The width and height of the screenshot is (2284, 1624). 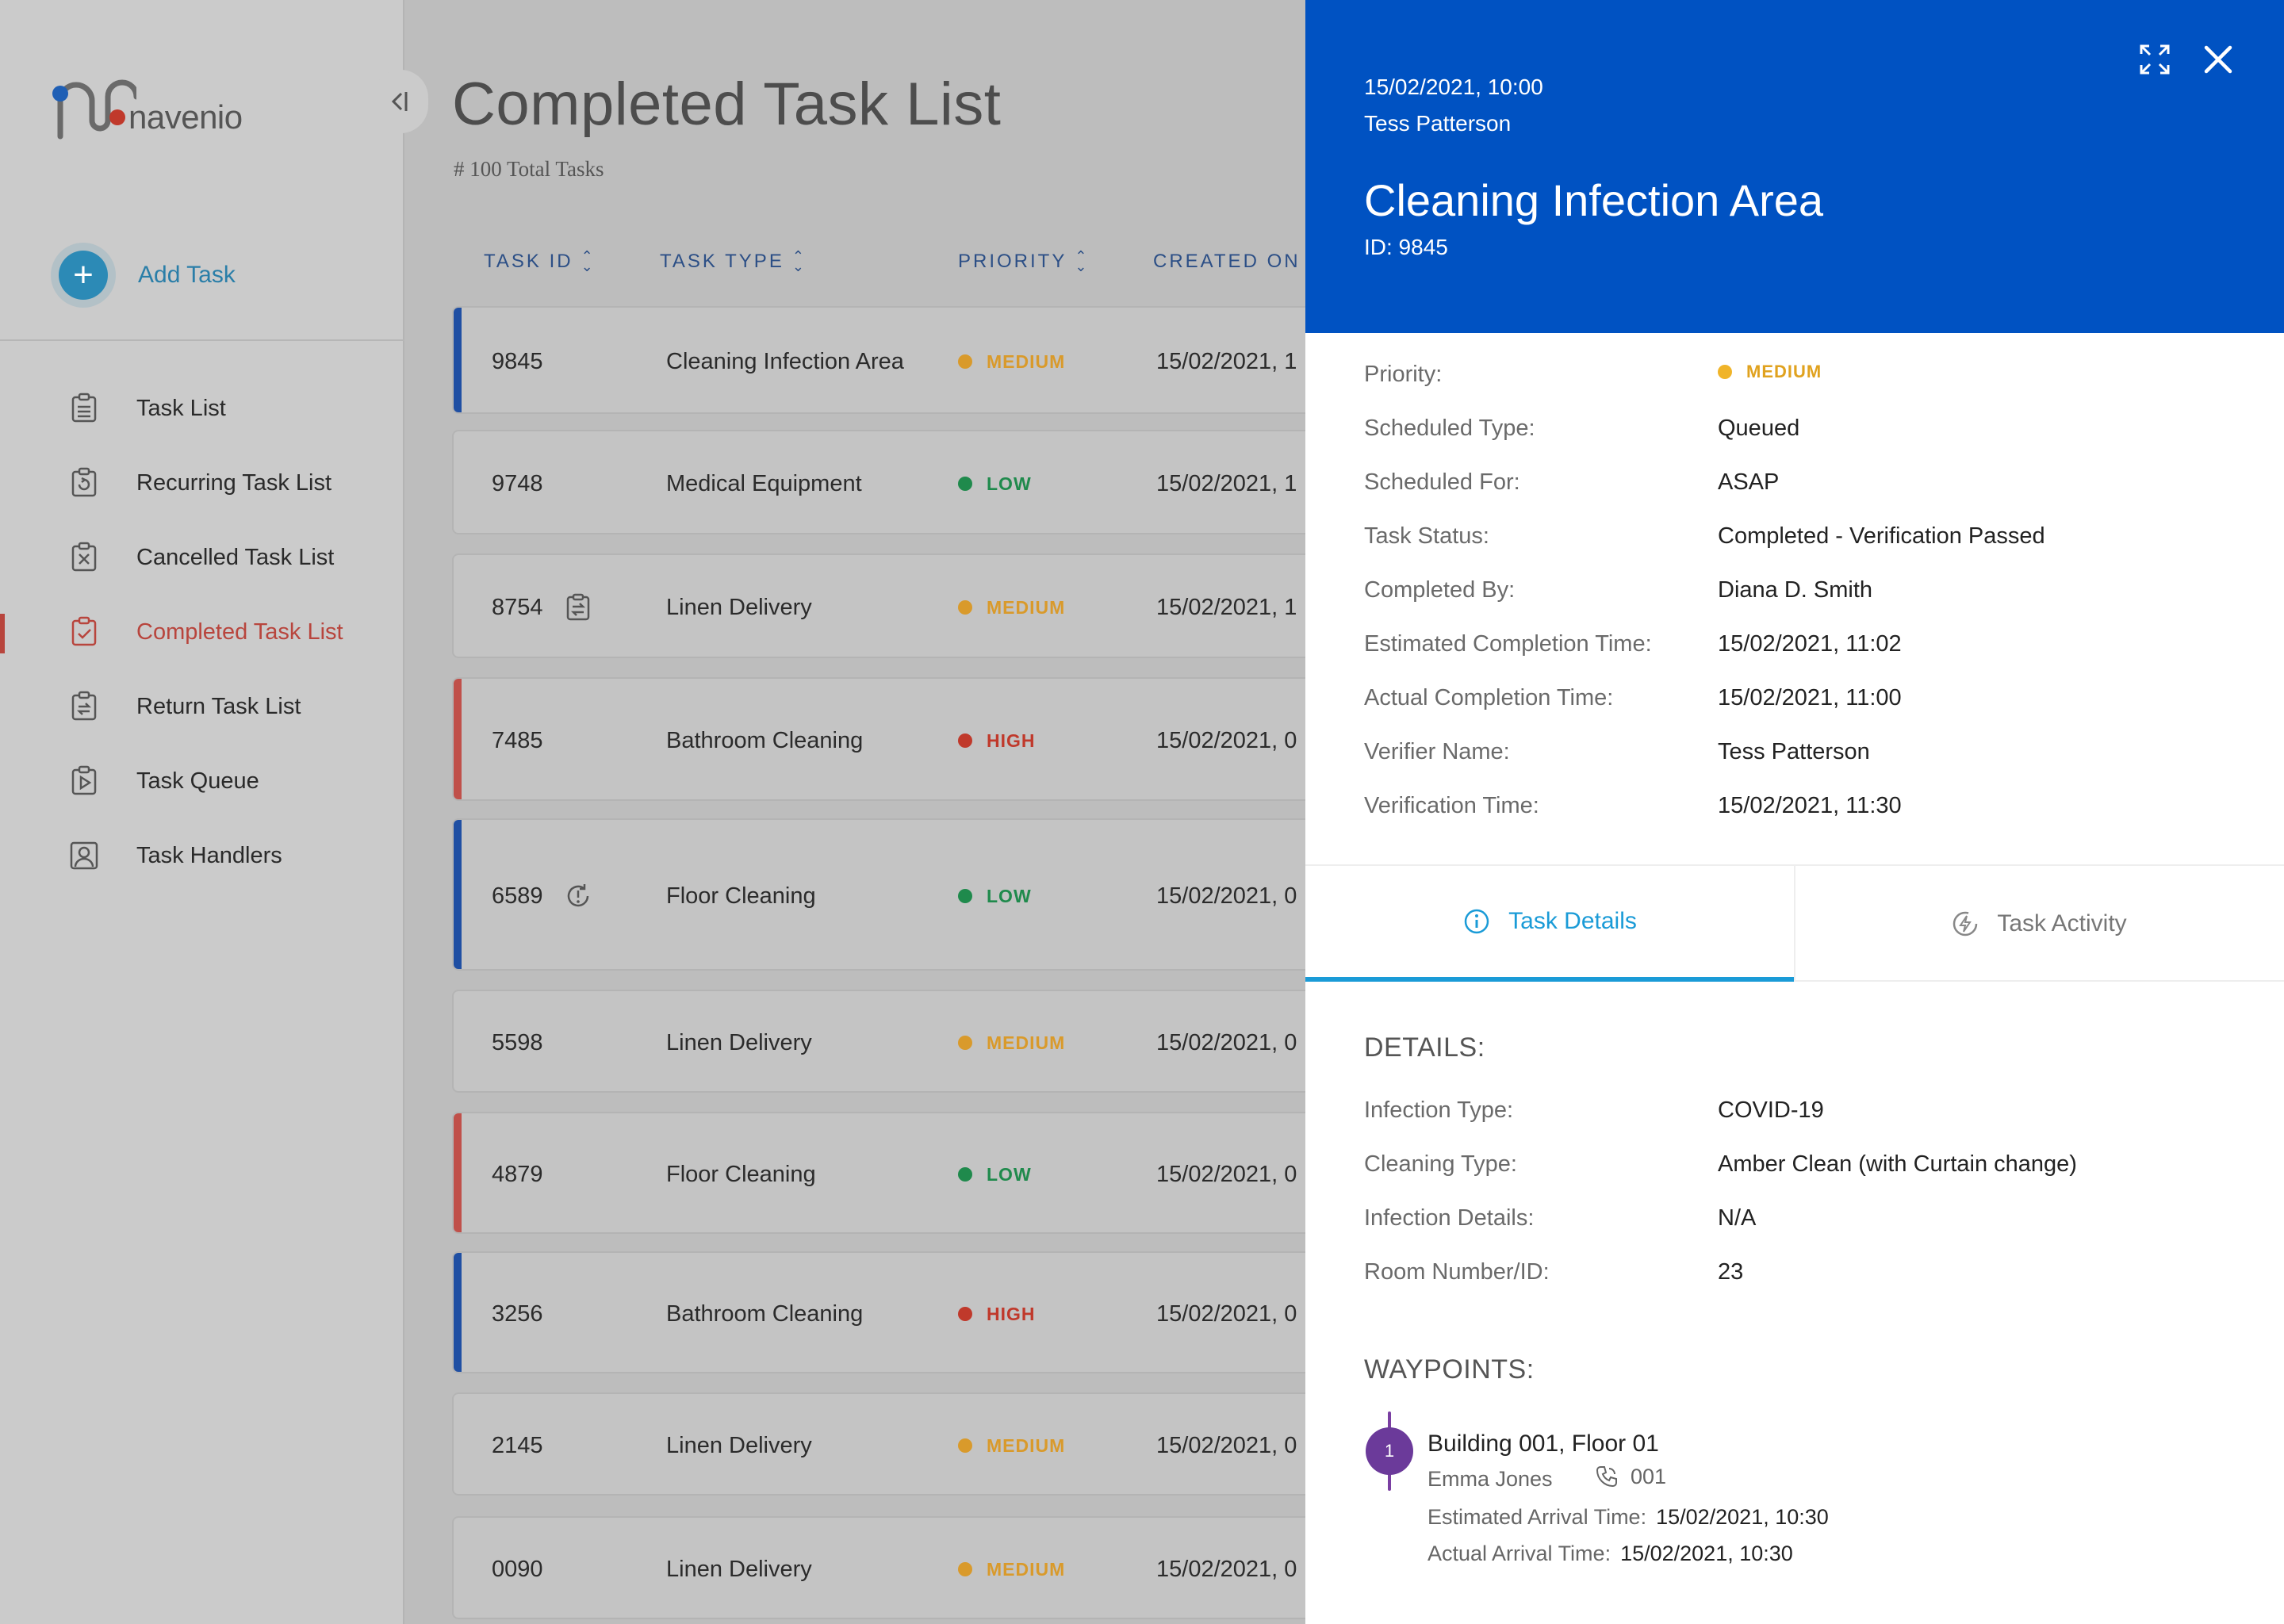 I want to click on info-value: Diana D. Smith, so click(x=1795, y=590).